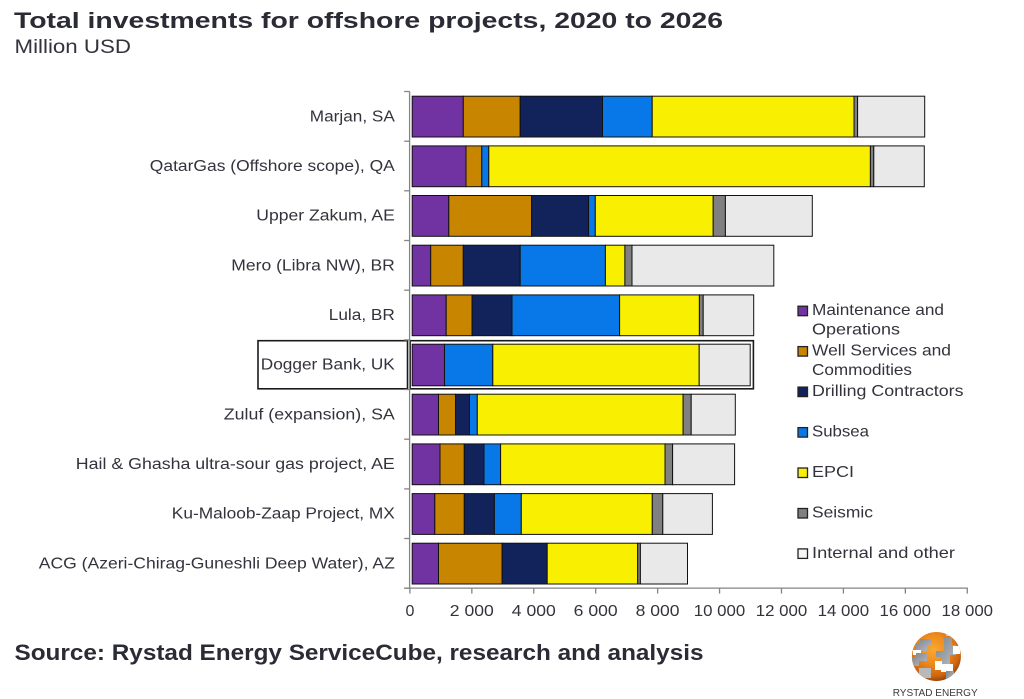  I want to click on svg-text: QatarGas (Offshore scope), QA, so click(273, 166).